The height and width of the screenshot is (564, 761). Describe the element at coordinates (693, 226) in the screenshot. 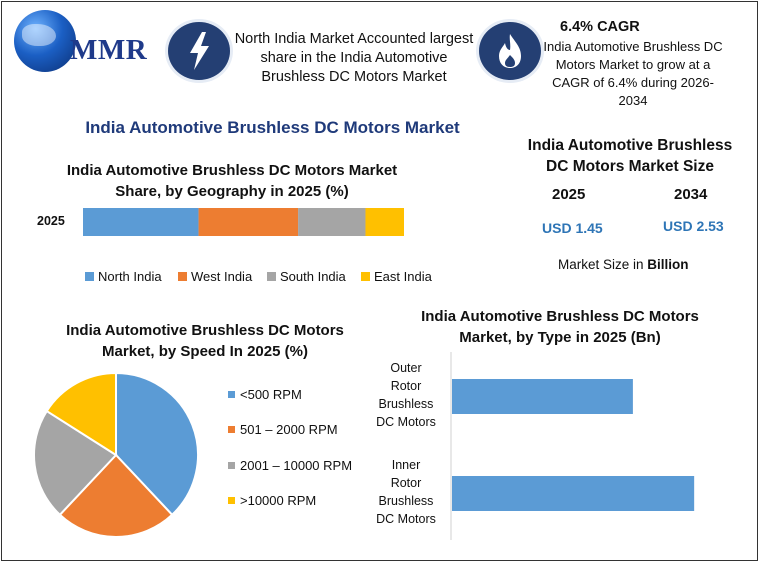

I see `market-value-2034: USD 2.53` at that location.